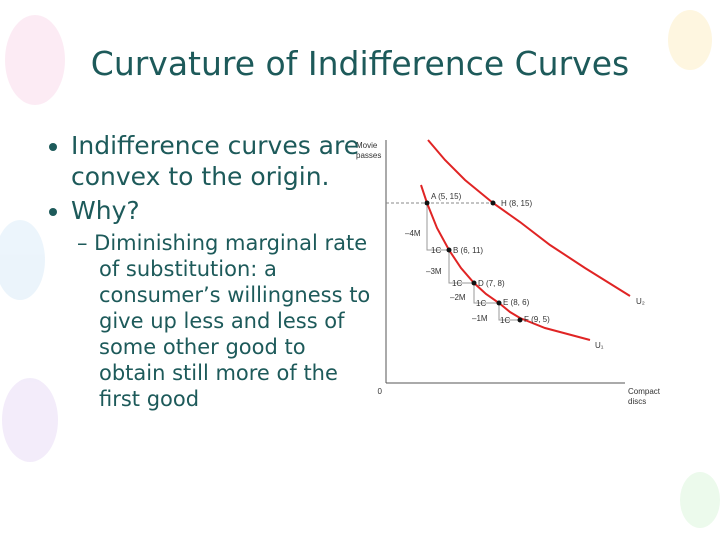  Describe the element at coordinates (458, 297) in the screenshot. I see `step-label: –2M` at that location.